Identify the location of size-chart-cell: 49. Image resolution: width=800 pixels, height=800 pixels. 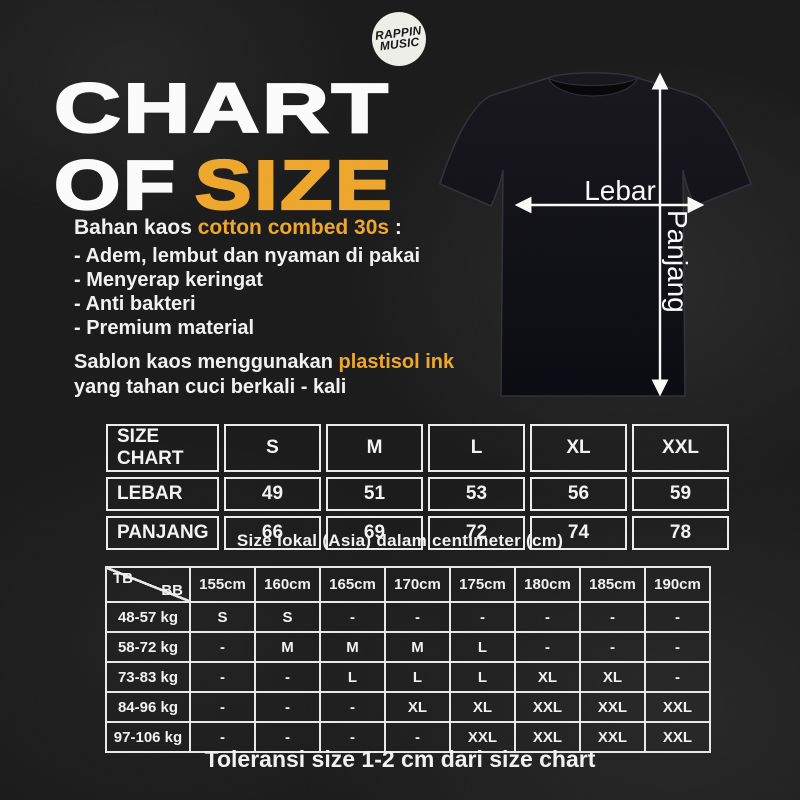
(272, 494).